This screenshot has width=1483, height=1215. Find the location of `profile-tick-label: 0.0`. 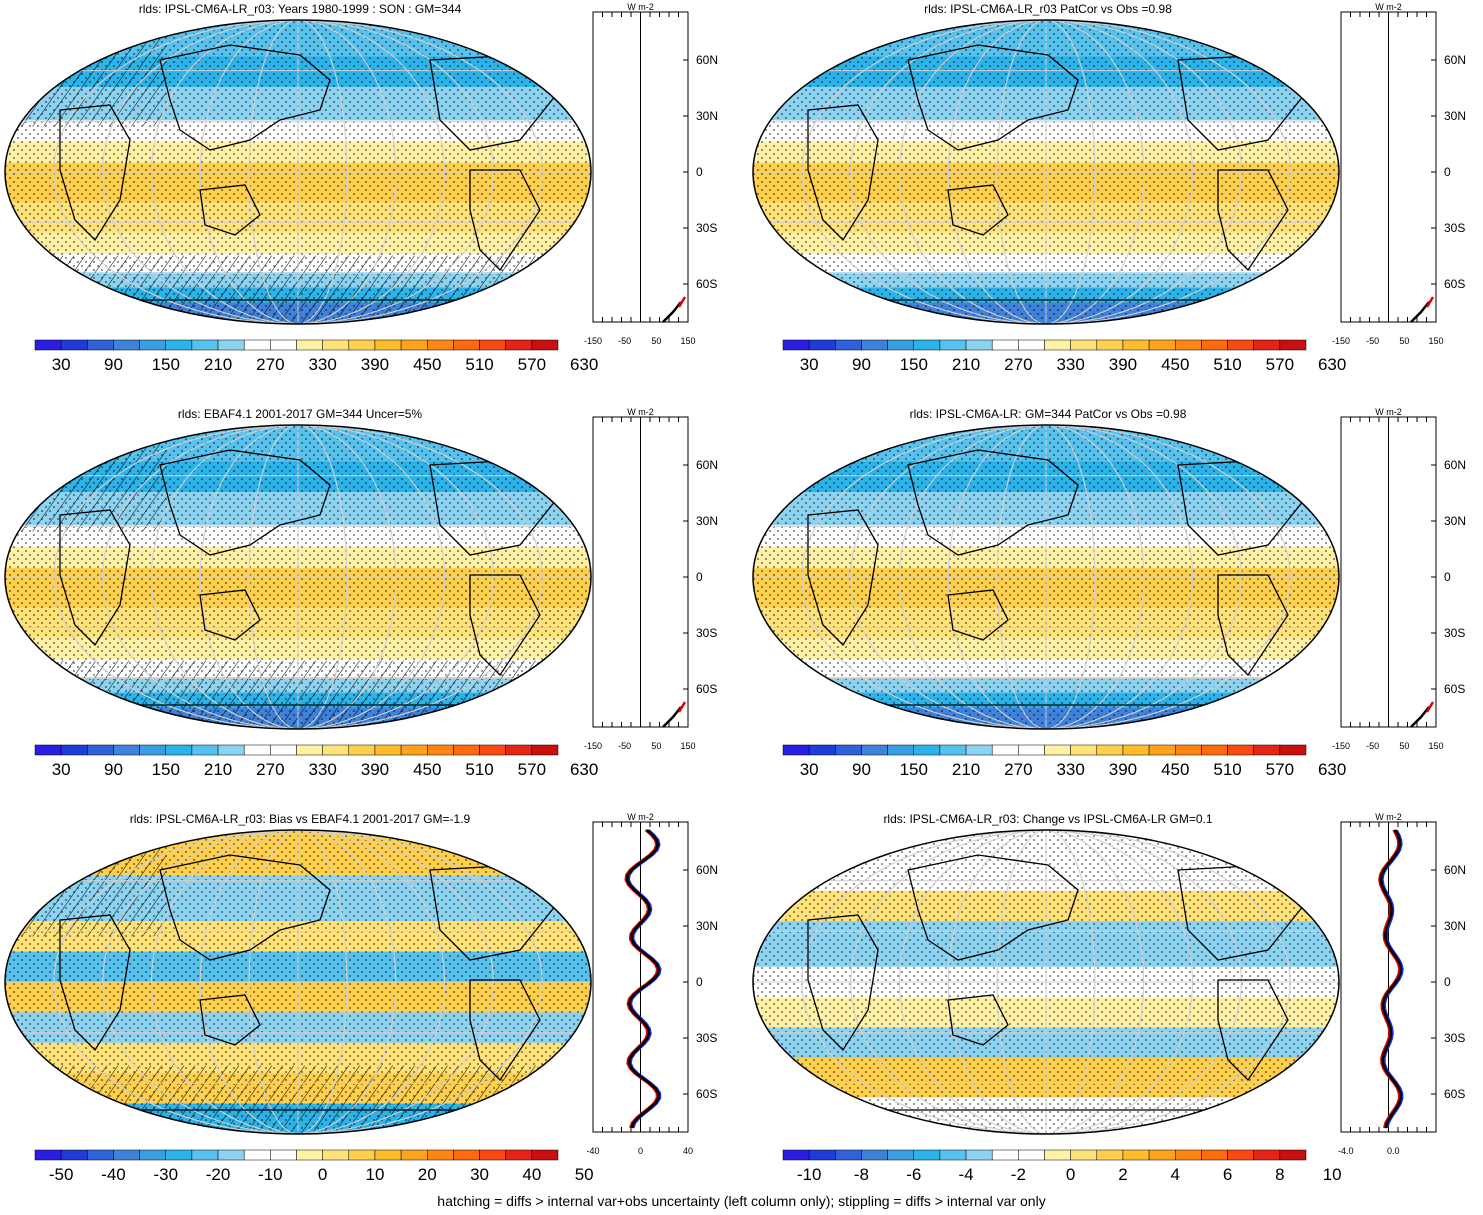

profile-tick-label: 0.0 is located at coordinates (1393, 1151).